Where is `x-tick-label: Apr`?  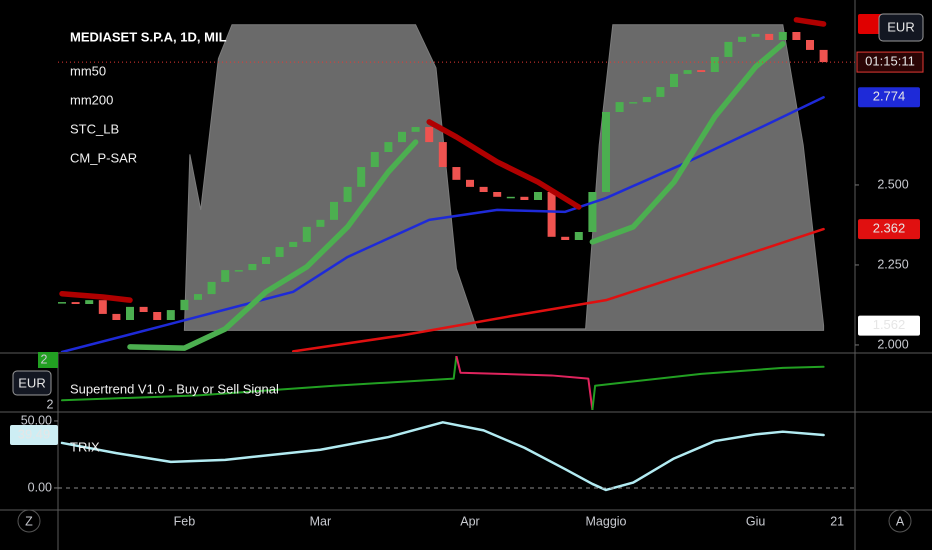
x-tick-label: Apr is located at coordinates (469, 521).